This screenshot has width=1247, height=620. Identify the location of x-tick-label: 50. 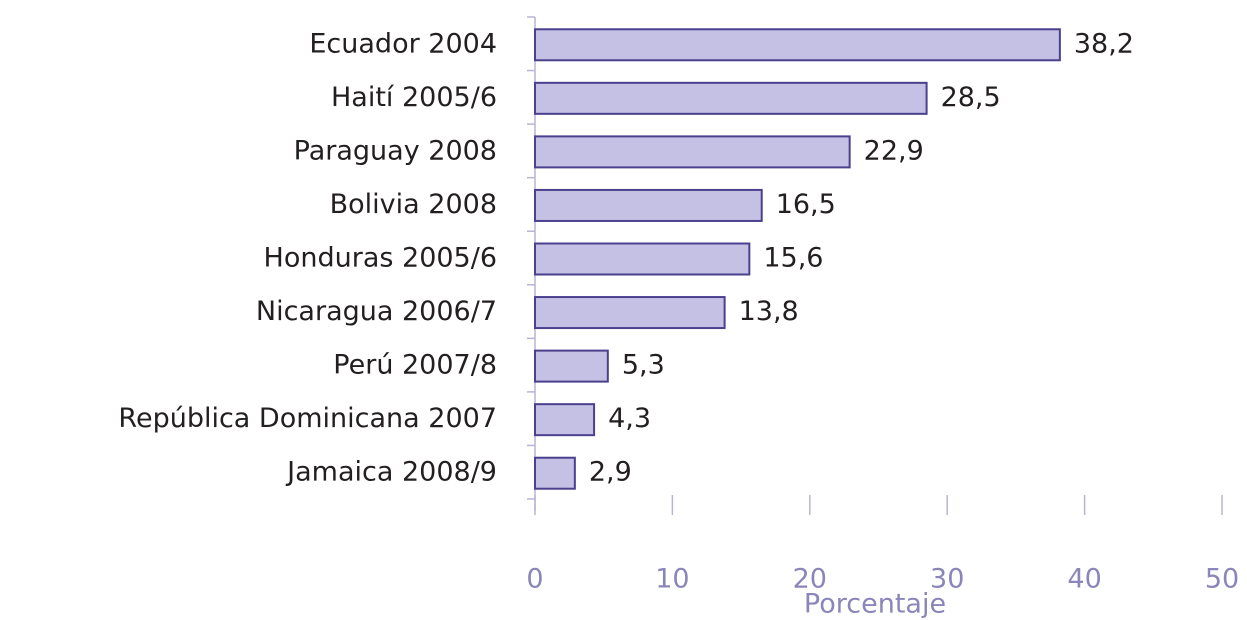
(1222, 579).